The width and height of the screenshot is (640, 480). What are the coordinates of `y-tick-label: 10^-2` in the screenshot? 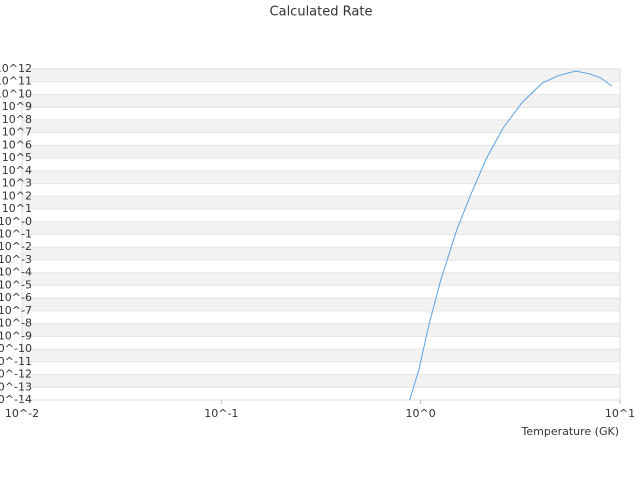 It's located at (16, 246).